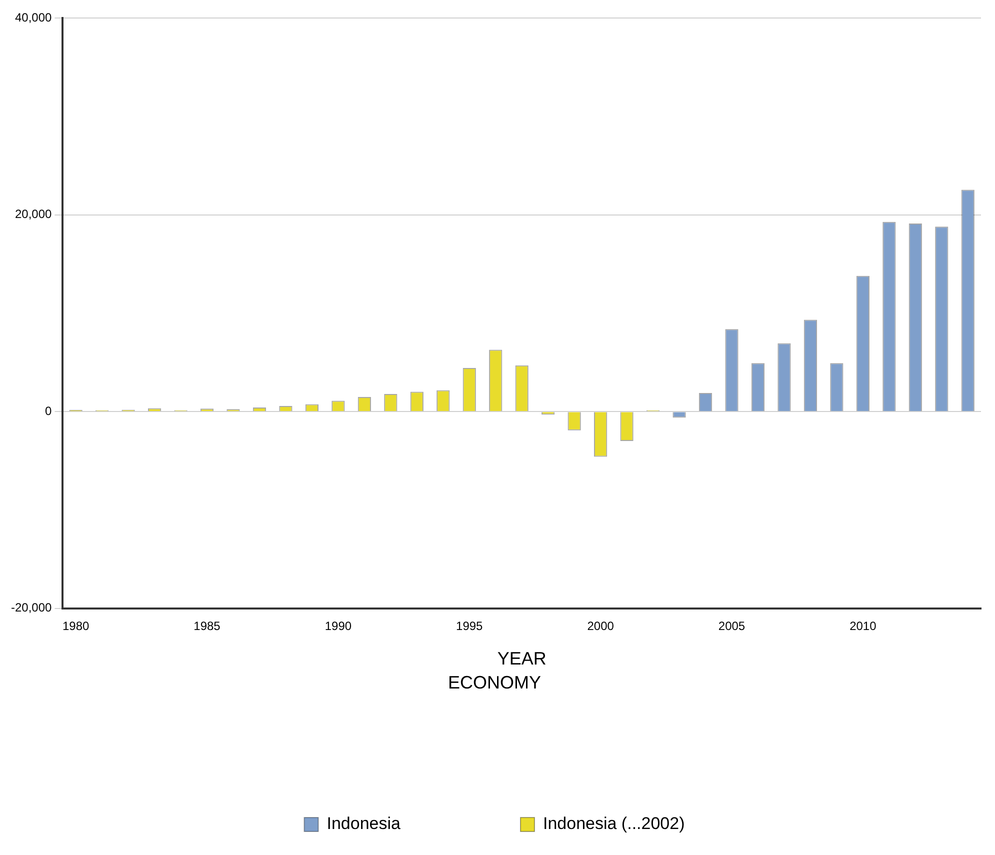 Image resolution: width=995 pixels, height=855 pixels. Describe the element at coordinates (48, 411) in the screenshot. I see `y-tick-label: 0` at that location.